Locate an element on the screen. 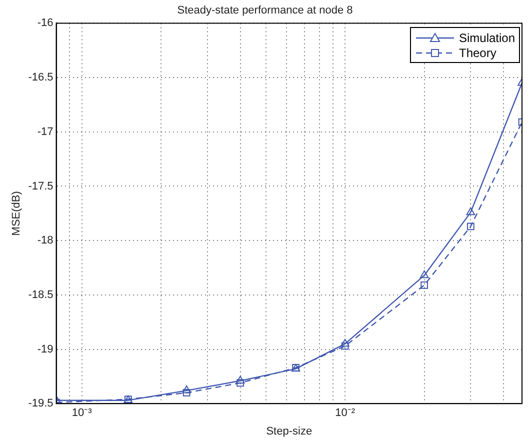 This screenshot has height=442, width=530. y-tick-label: -17 is located at coordinates (45, 132).